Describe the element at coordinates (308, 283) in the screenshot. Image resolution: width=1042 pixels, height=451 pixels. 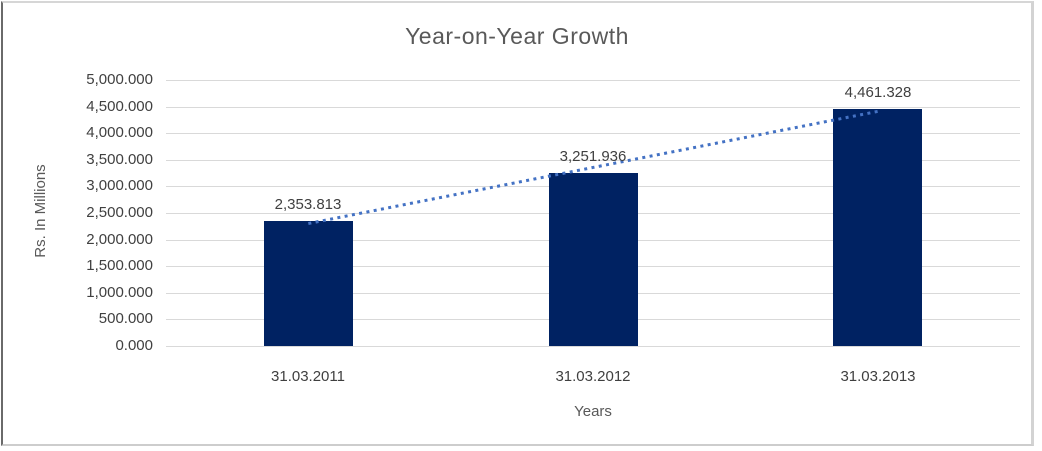
I see `bar-31.03.2011` at that location.